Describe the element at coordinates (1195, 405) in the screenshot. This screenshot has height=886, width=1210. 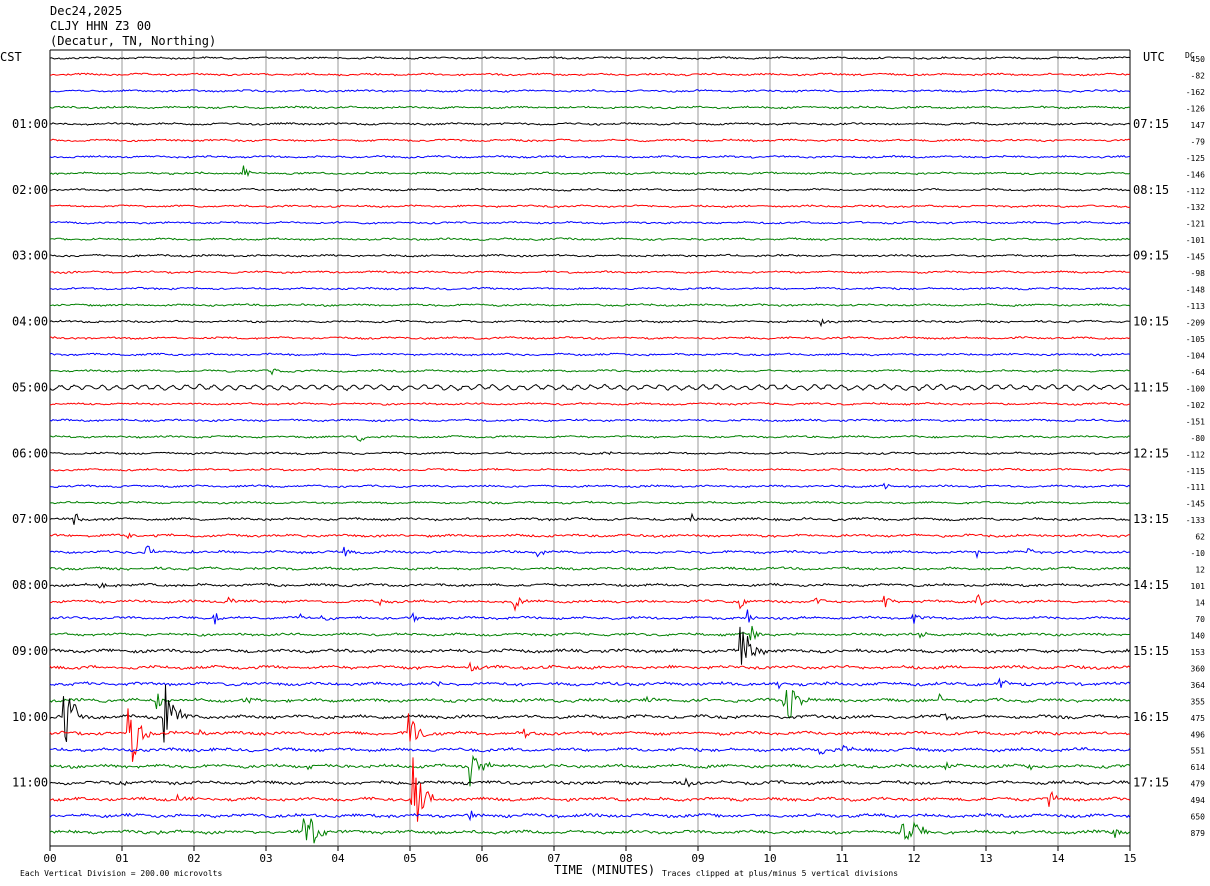
I see `dc-value: -102` at that location.